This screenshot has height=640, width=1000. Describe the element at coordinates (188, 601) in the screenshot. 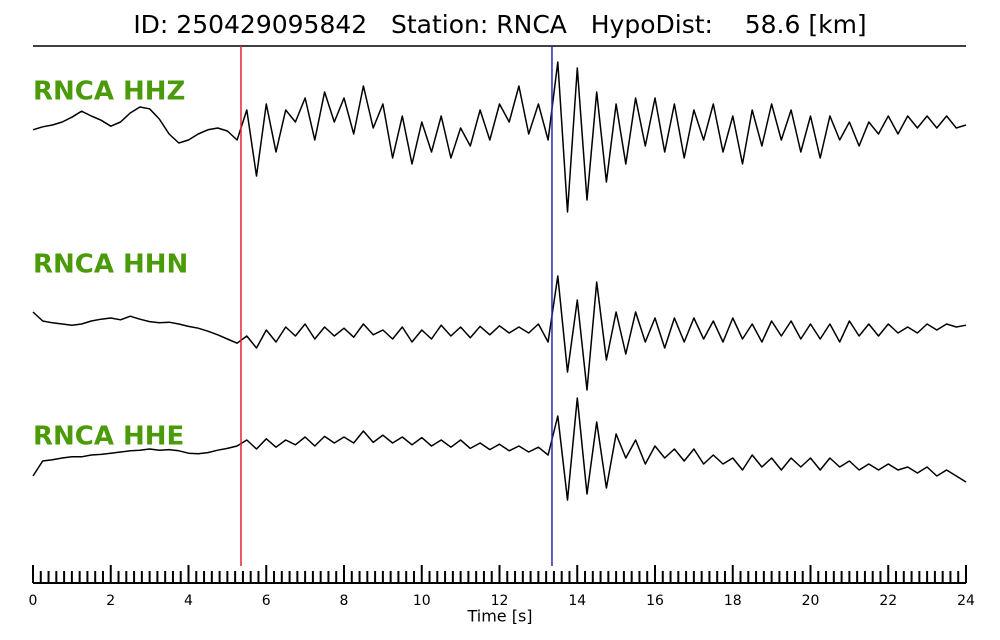

I see `x-tick-label: 4` at that location.